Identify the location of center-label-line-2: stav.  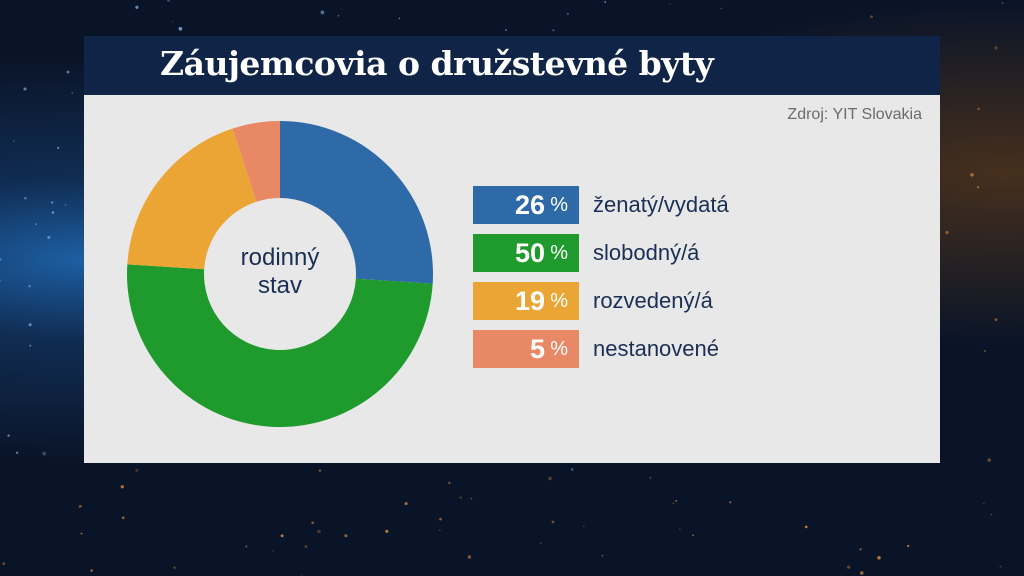
(279, 285).